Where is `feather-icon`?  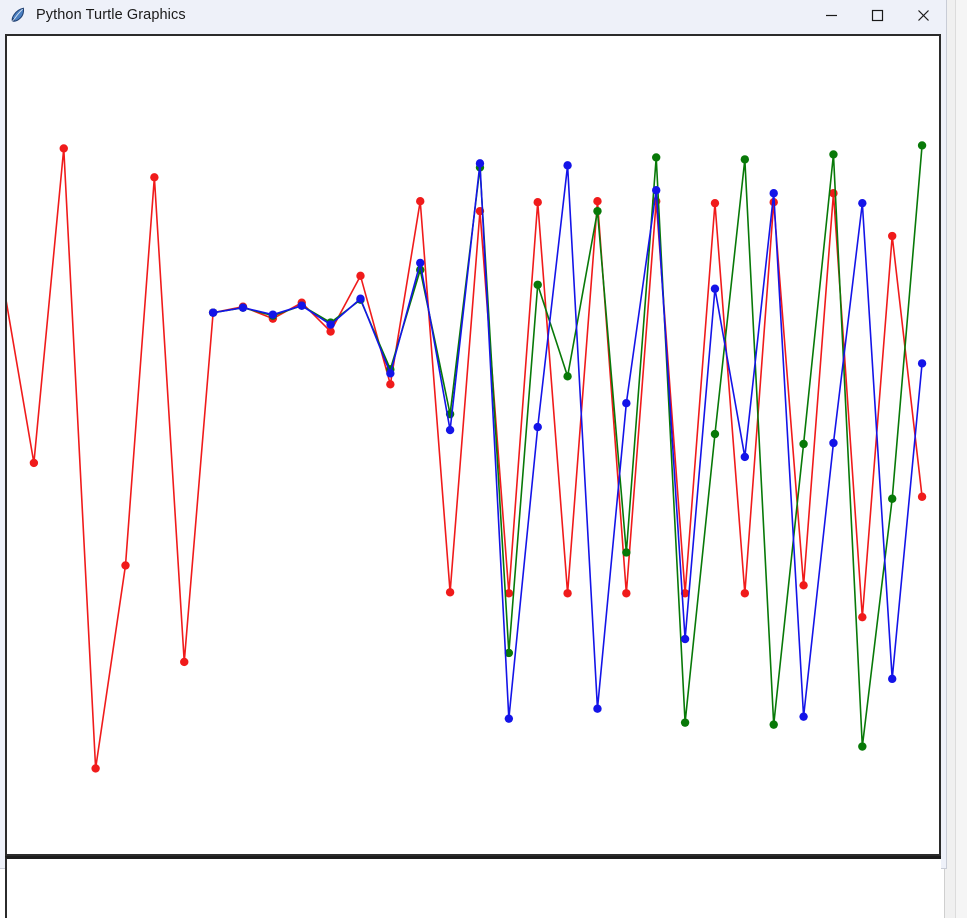
feather-icon is located at coordinates (18, 14).